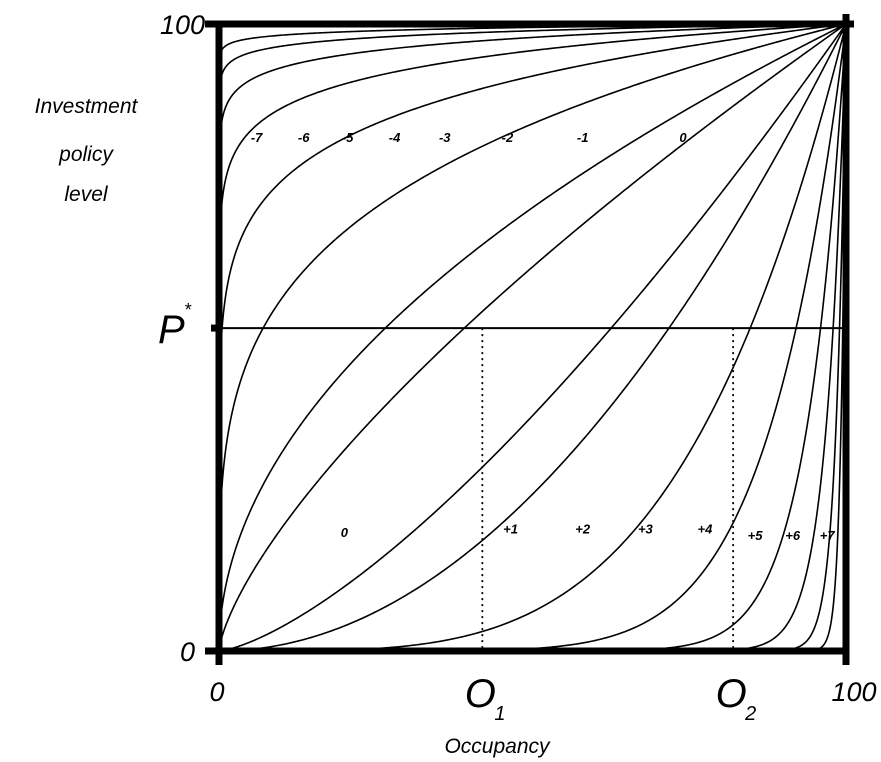 This screenshot has height=762, width=881. I want to click on upper-curve-label-1: -6, so click(304, 137).